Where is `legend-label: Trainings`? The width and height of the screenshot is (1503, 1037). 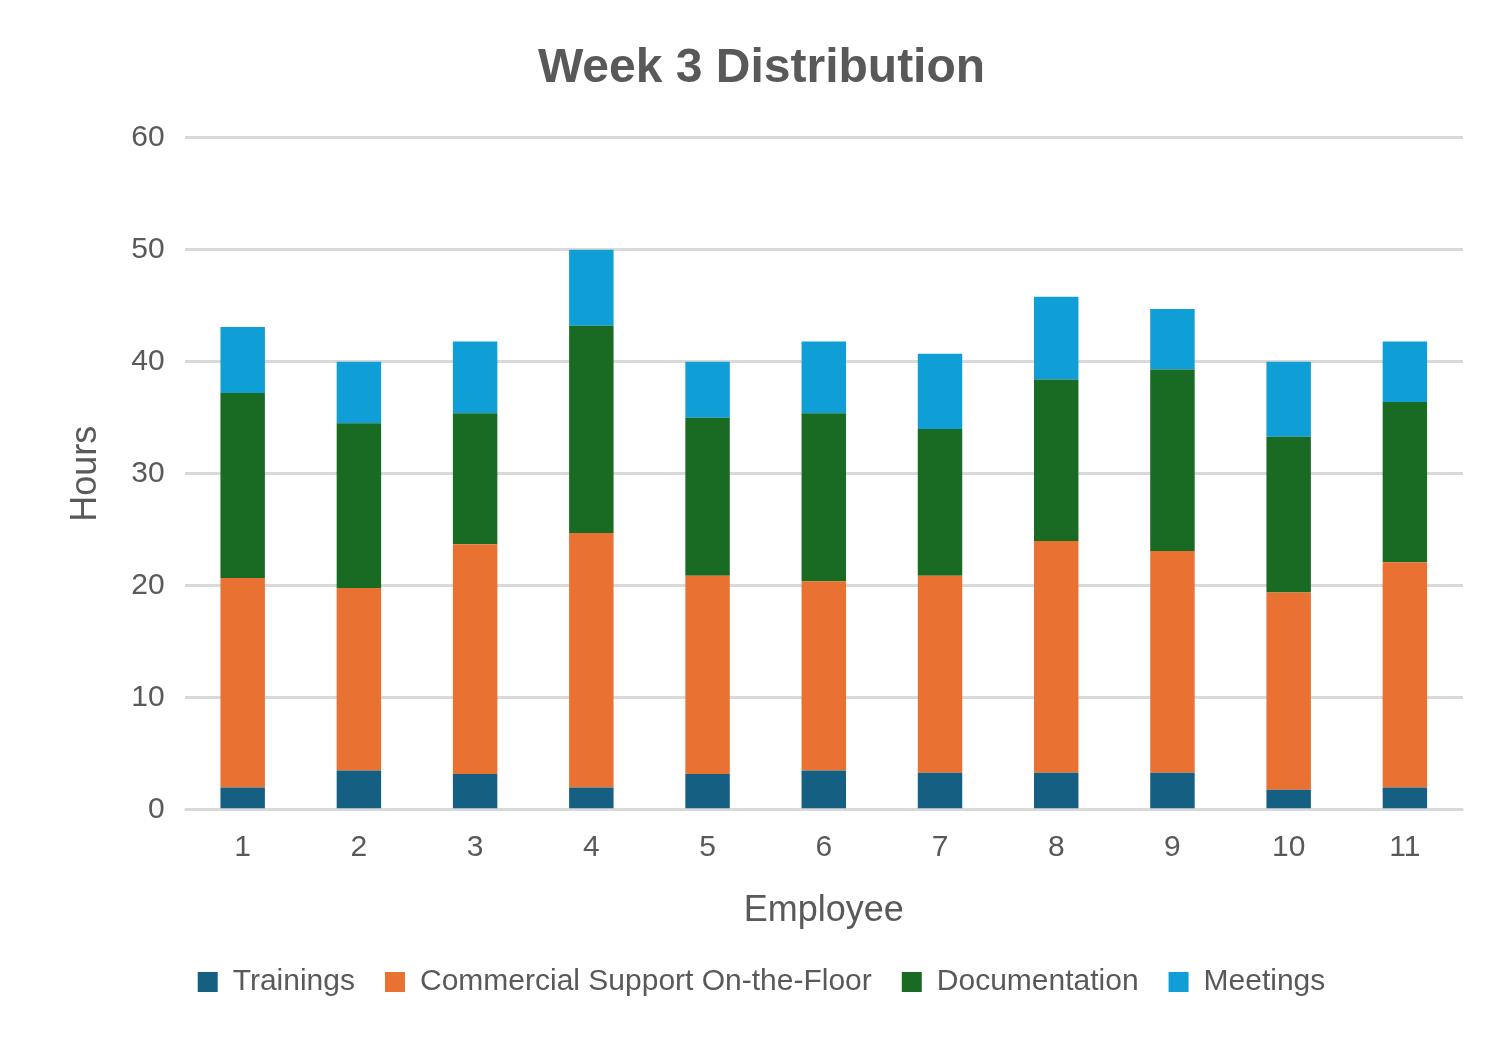 legend-label: Trainings is located at coordinates (293, 980).